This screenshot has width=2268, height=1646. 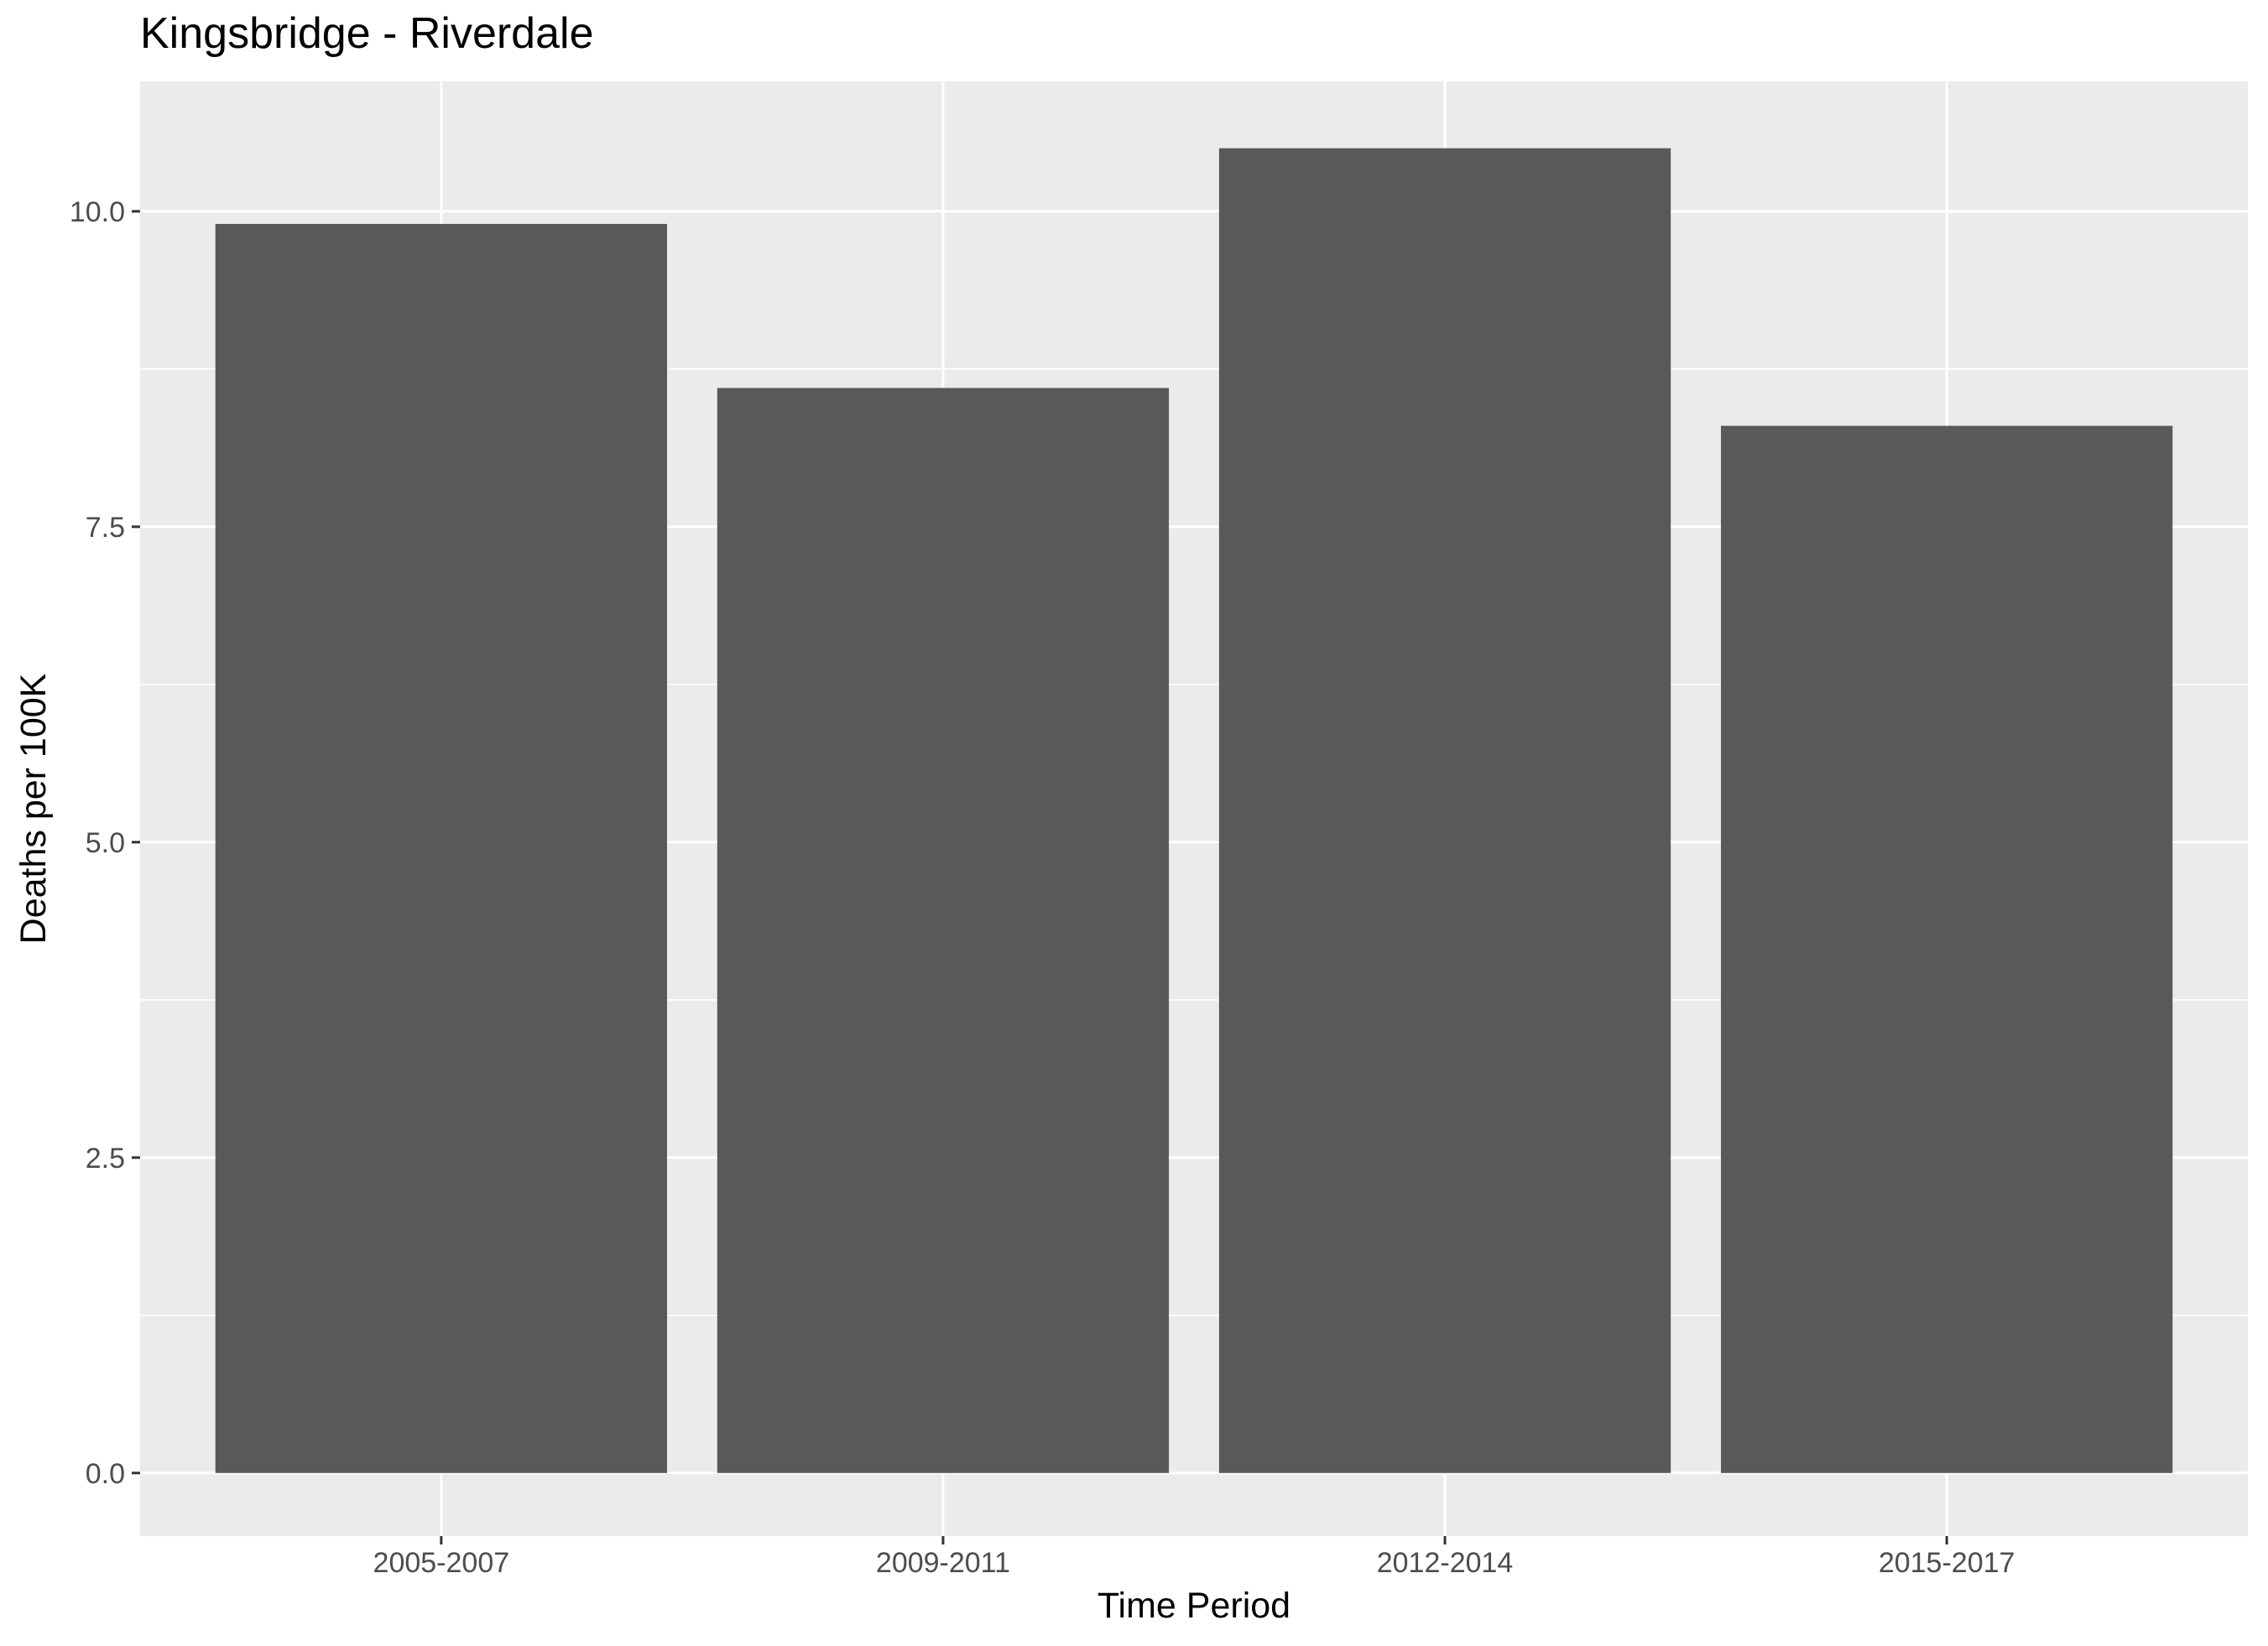 What do you see at coordinates (1445, 1563) in the screenshot?
I see `x-tick-label: 2012-2014` at bounding box center [1445, 1563].